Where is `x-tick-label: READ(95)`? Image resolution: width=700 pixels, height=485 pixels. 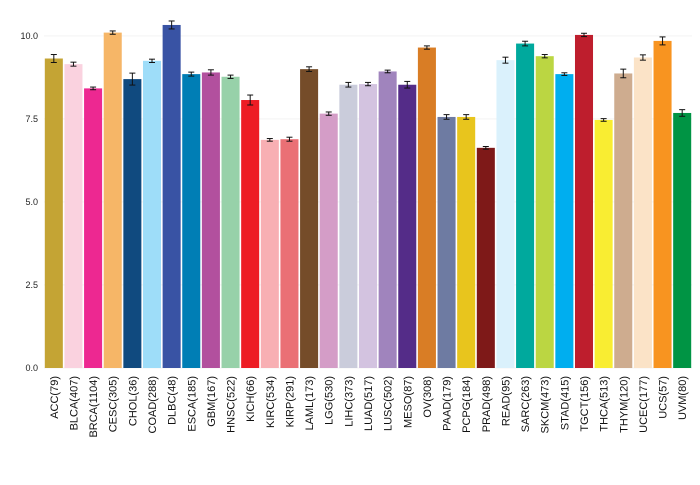 x-tick-label: READ(95) is located at coordinates (506, 401).